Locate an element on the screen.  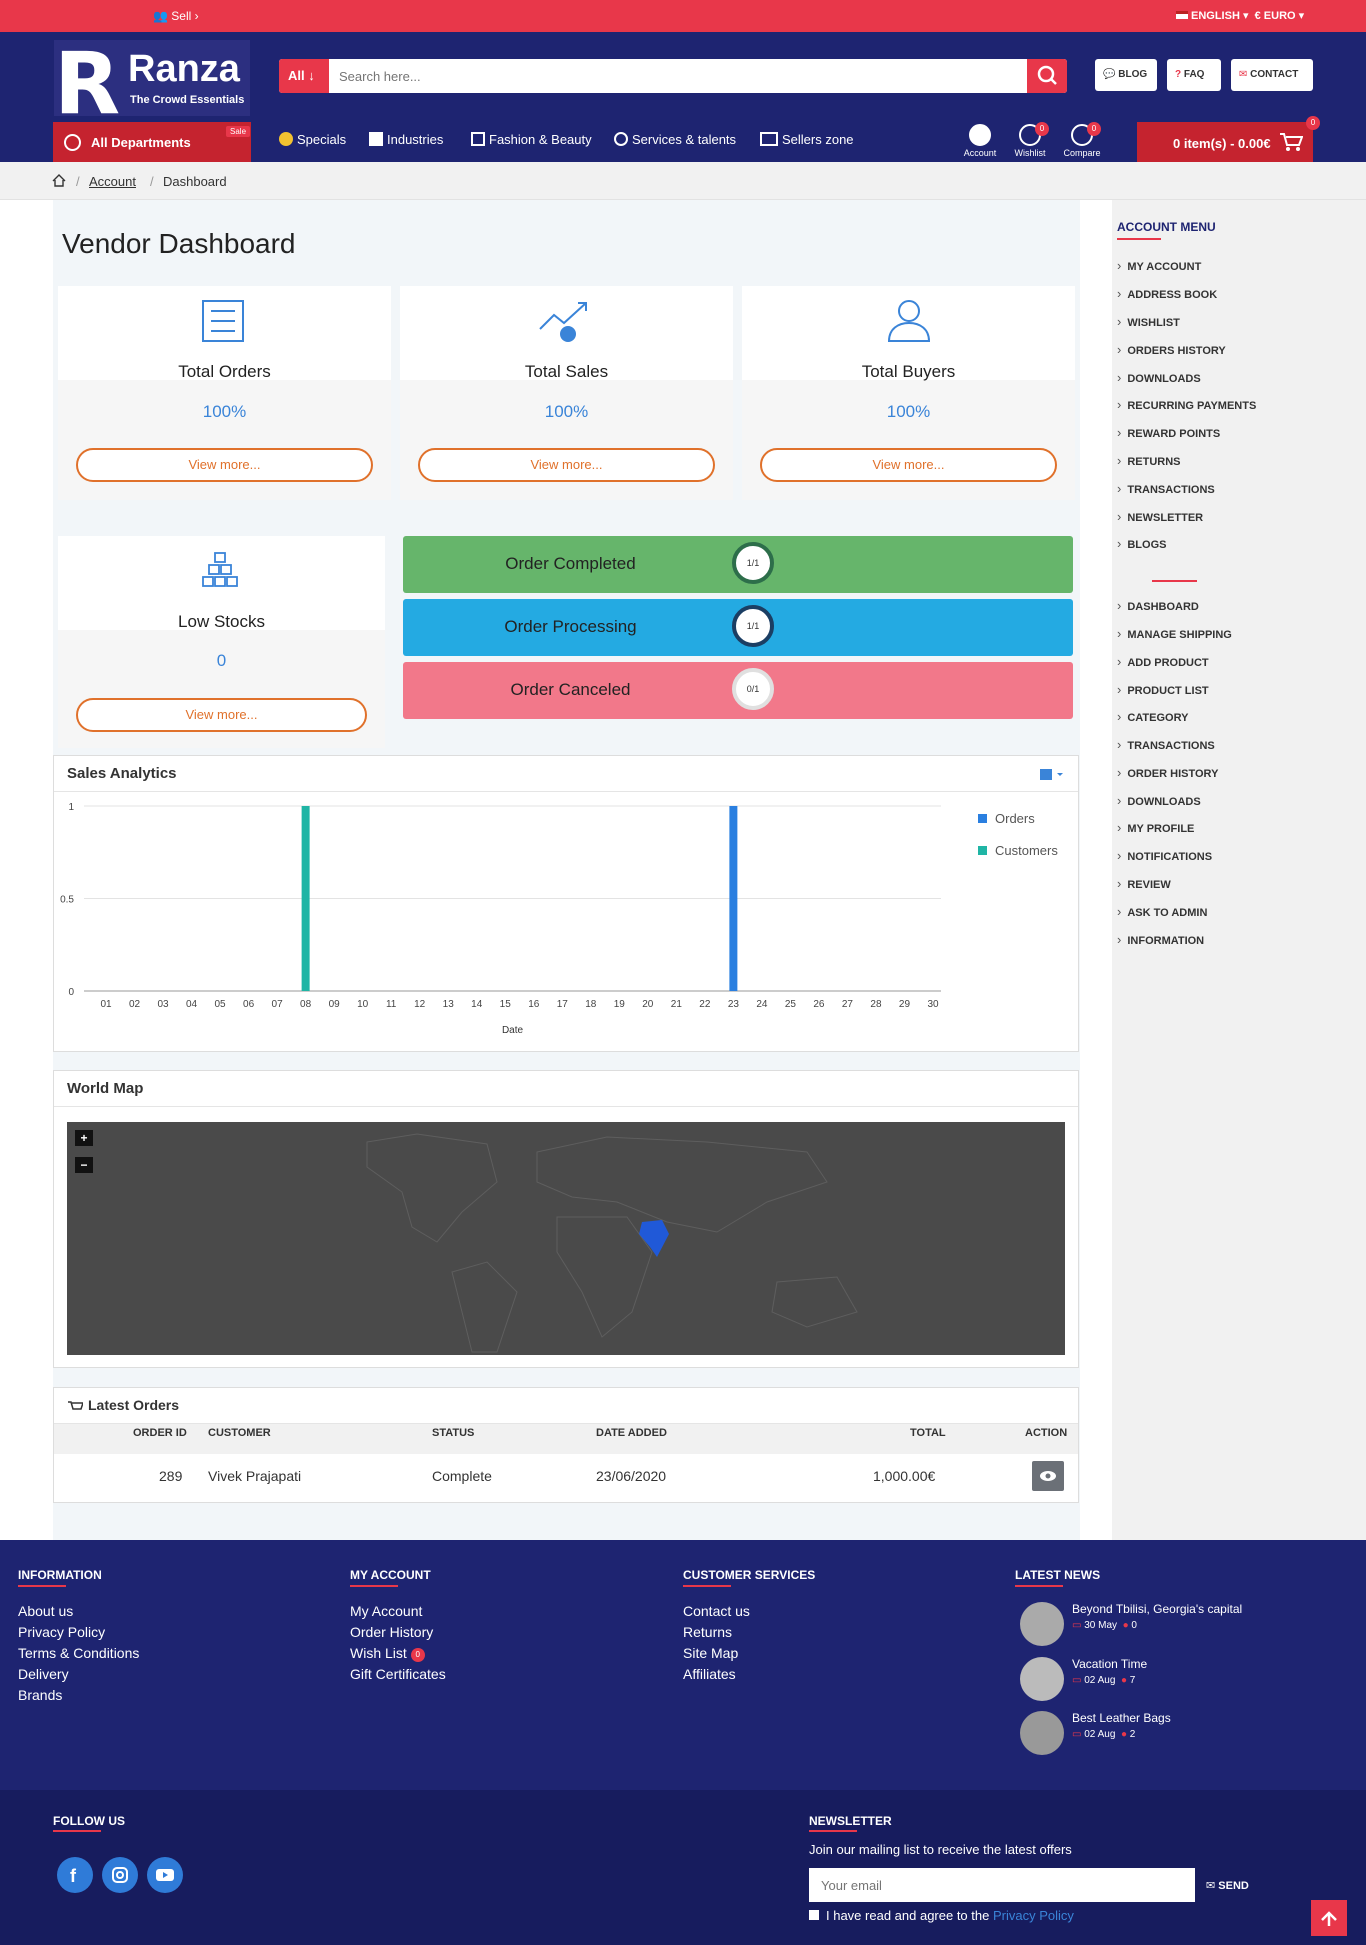
order-status-label: Order Canceled is located at coordinates (570, 689).